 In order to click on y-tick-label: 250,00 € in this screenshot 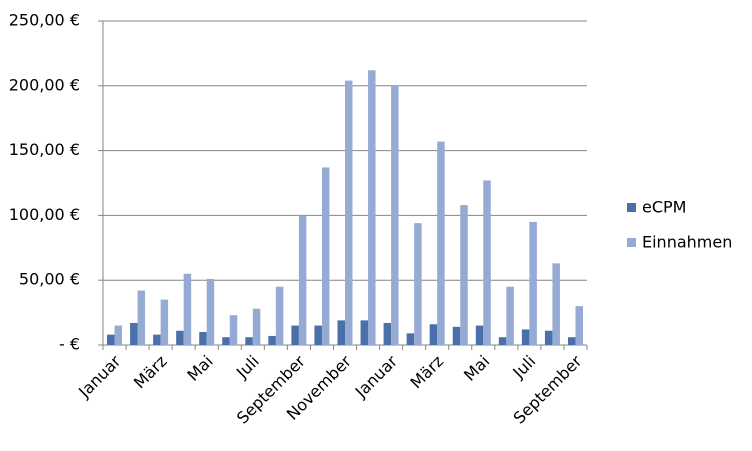, I will do `click(44, 20)`.